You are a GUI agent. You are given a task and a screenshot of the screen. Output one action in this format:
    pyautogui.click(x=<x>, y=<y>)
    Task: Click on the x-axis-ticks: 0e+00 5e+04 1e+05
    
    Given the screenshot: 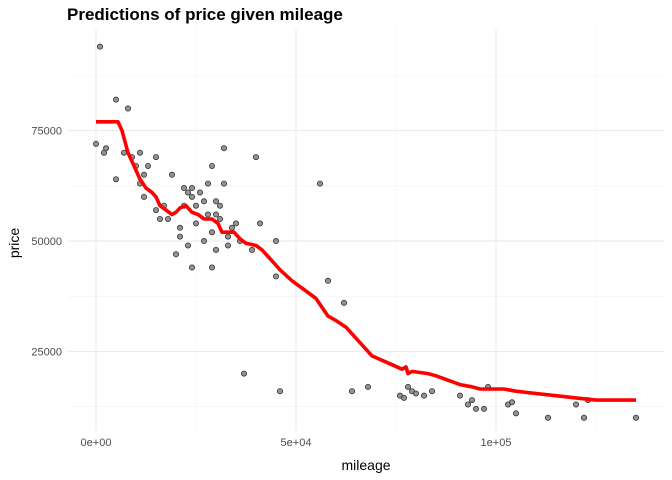 What is the action you would take?
    pyautogui.click(x=296, y=443)
    